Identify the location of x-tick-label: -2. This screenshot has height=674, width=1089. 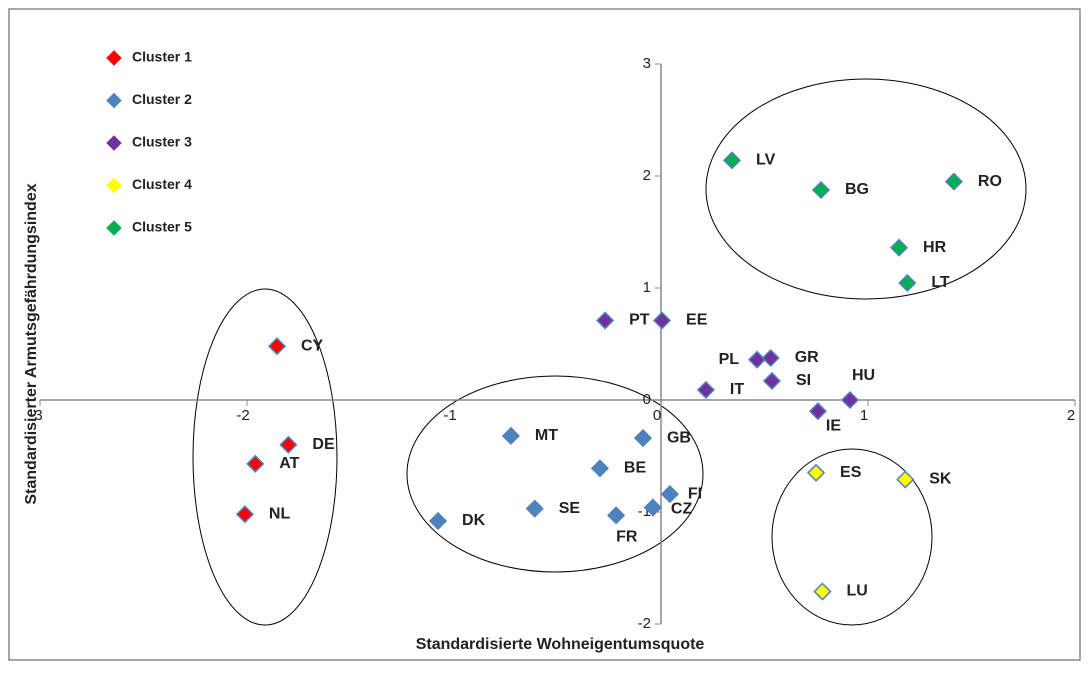
(242, 415).